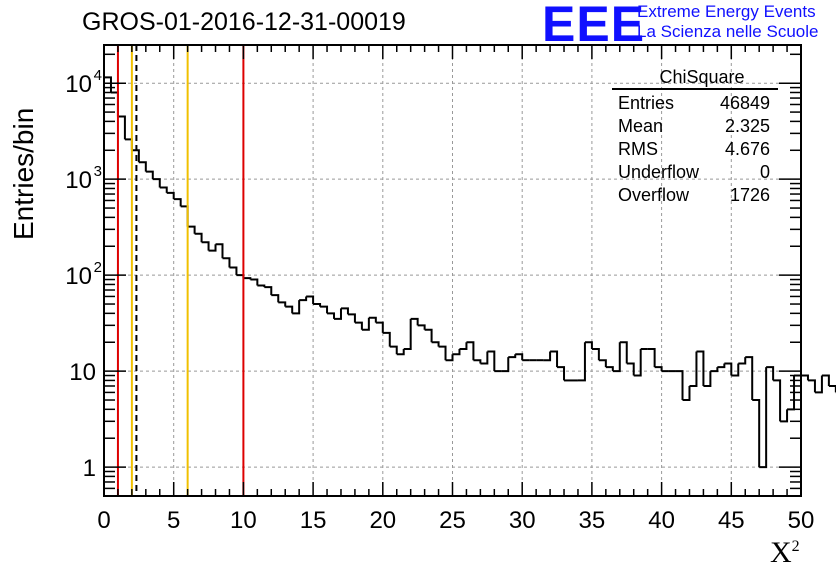 Image resolution: width=836 pixels, height=572 pixels. Describe the element at coordinates (749, 195) in the screenshot. I see `stats-value: 1726` at that location.